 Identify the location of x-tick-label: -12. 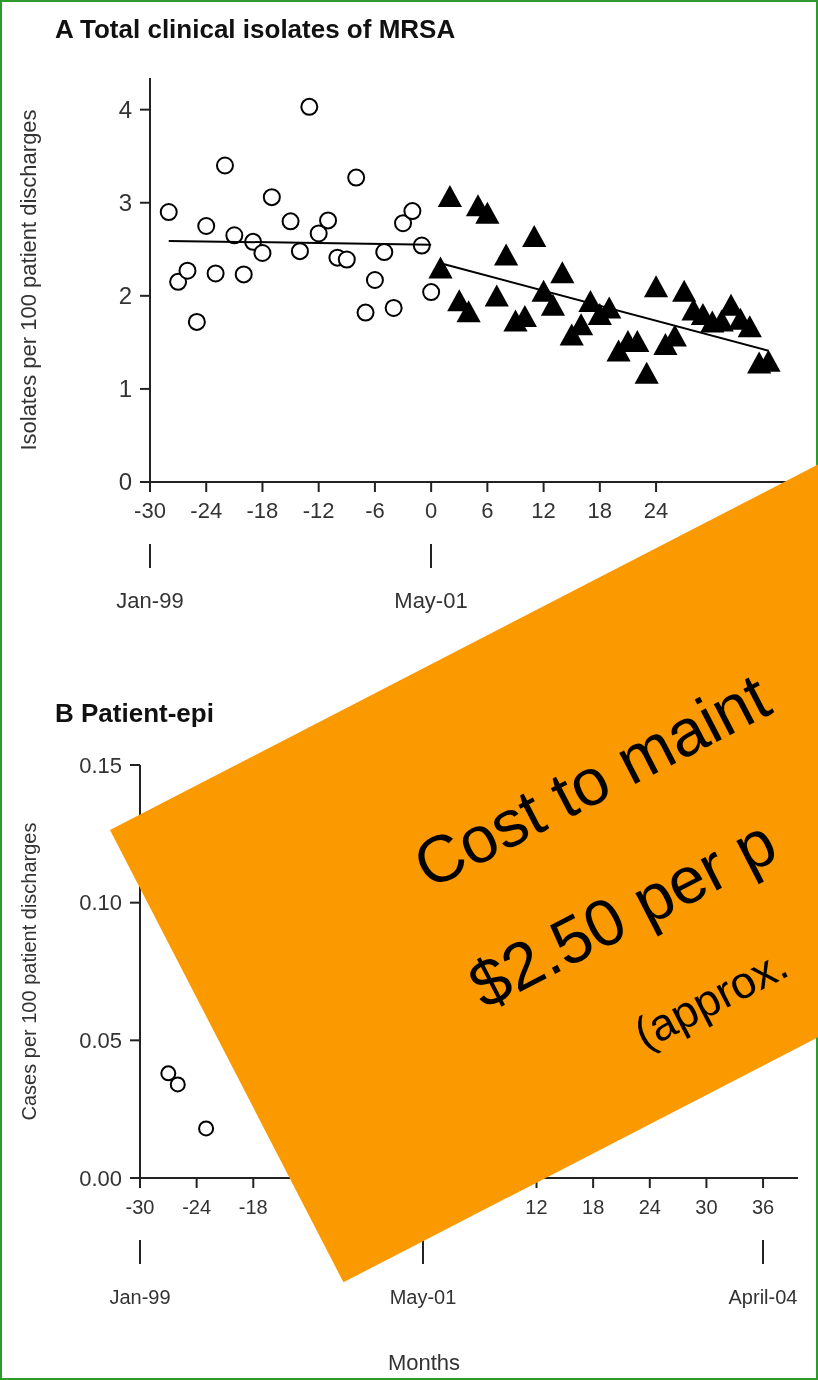
(318, 510).